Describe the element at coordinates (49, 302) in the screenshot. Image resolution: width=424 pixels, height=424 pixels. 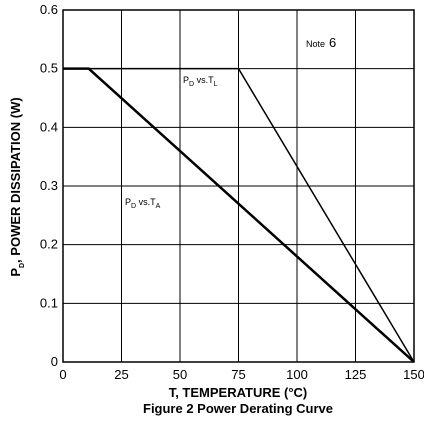
I see `y-tick-label: 0.1` at that location.